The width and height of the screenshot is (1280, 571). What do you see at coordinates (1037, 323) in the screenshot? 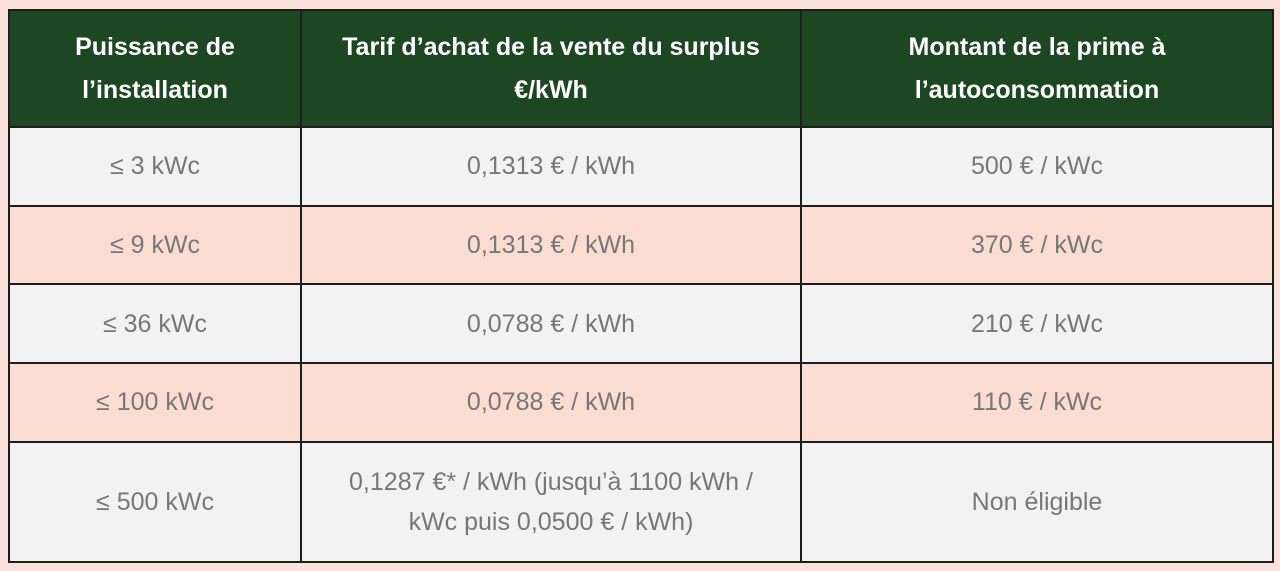
I see `cell-prime: 210 € / kWc` at bounding box center [1037, 323].